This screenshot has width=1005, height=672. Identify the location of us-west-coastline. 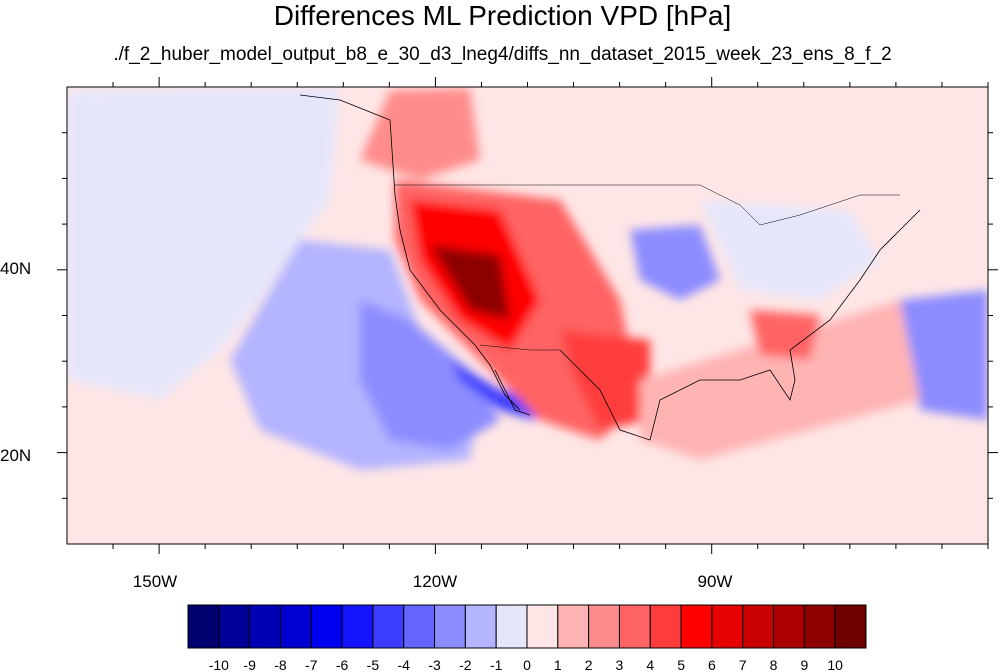
(457, 302).